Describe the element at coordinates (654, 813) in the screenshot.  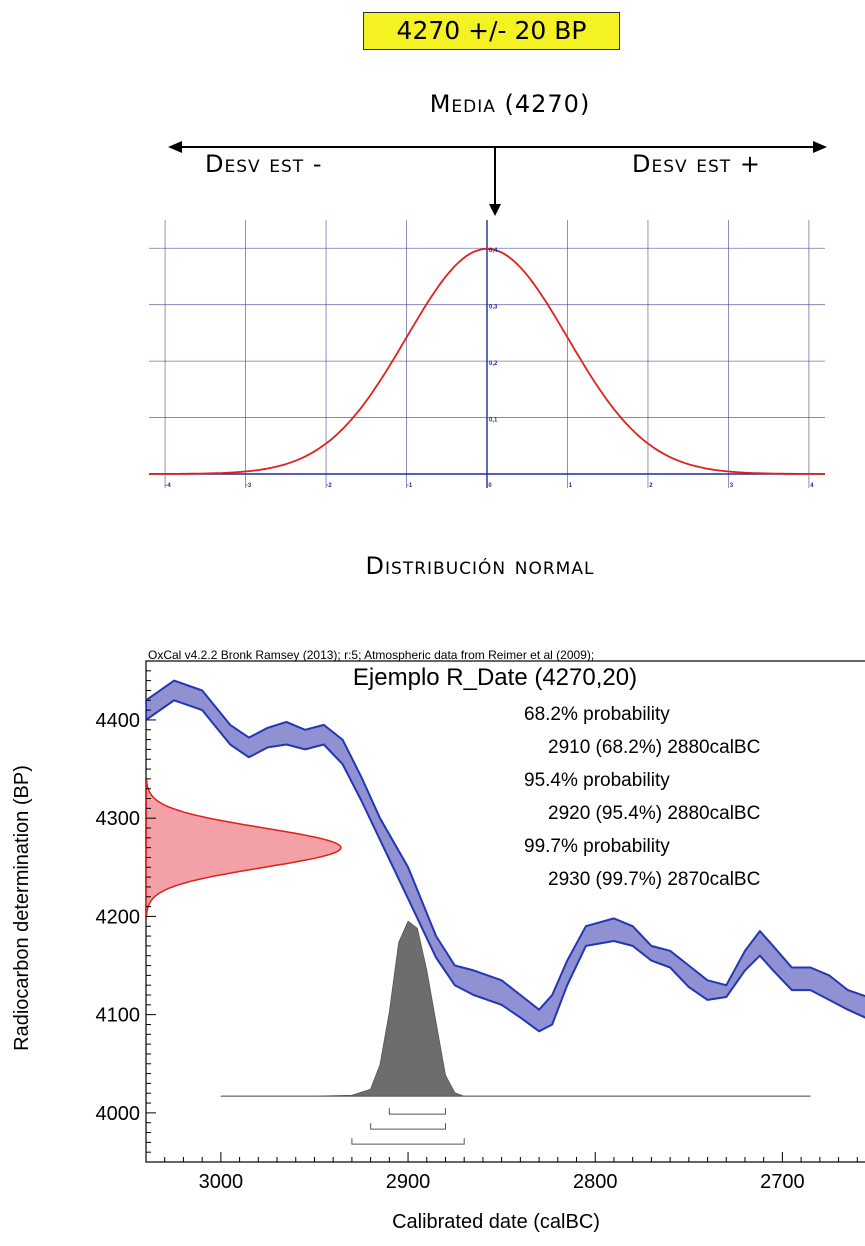
I see `annotation-4: 2920 (95.4%) 2880calBC` at that location.